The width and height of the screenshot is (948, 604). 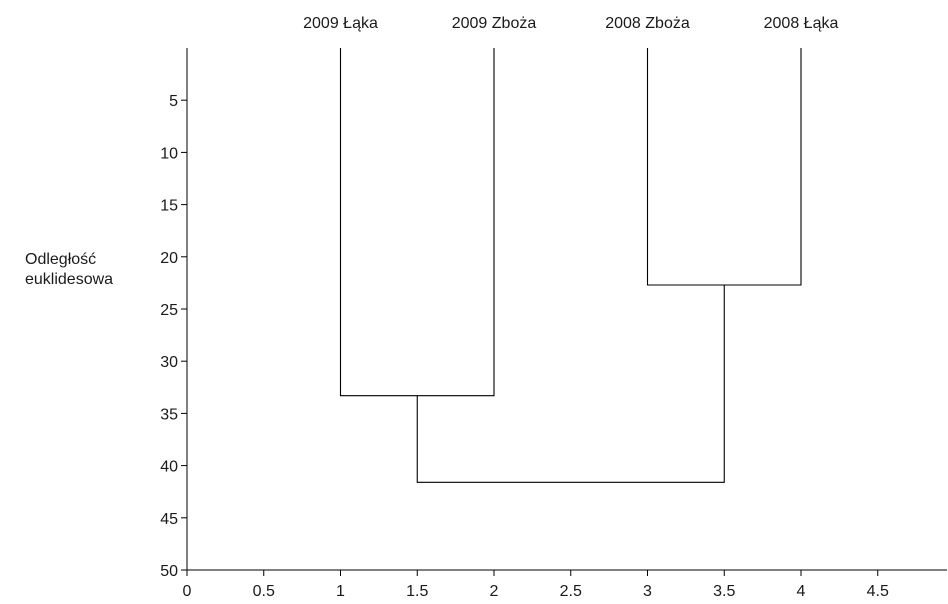 What do you see at coordinates (264, 591) in the screenshot?
I see `x-tick-label: 0.5` at bounding box center [264, 591].